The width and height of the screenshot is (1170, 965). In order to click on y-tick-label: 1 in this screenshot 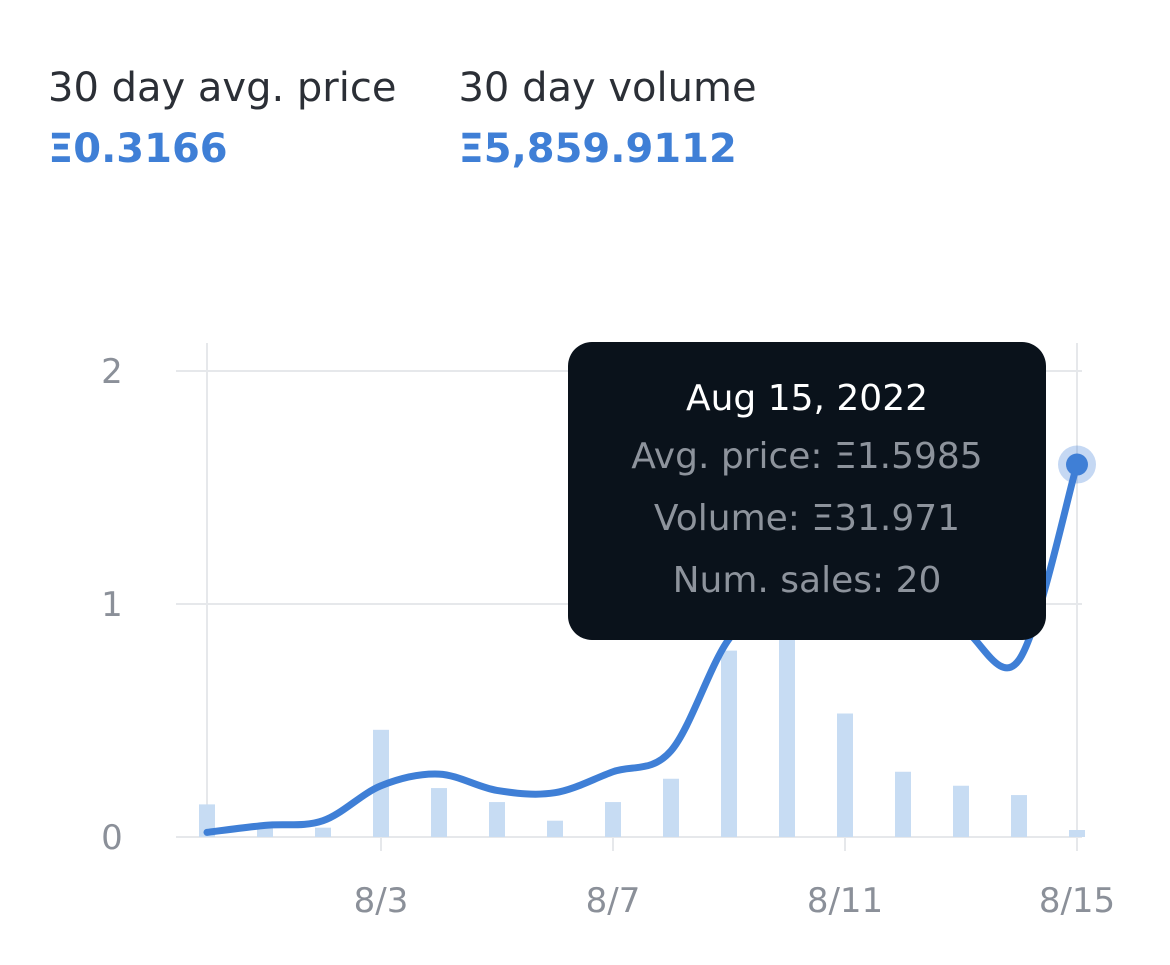, I will do `click(112, 605)`.